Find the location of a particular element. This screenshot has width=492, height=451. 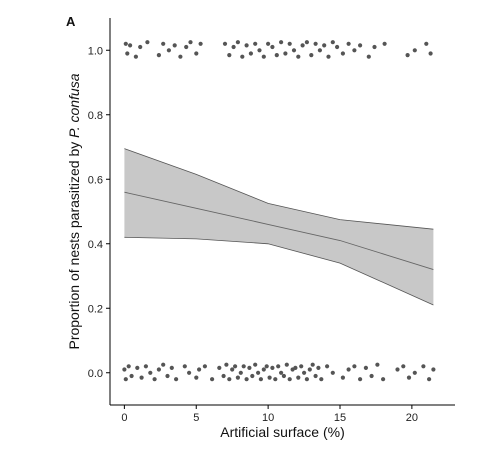

y-tick-label: 0.2 is located at coordinates (95, 309).